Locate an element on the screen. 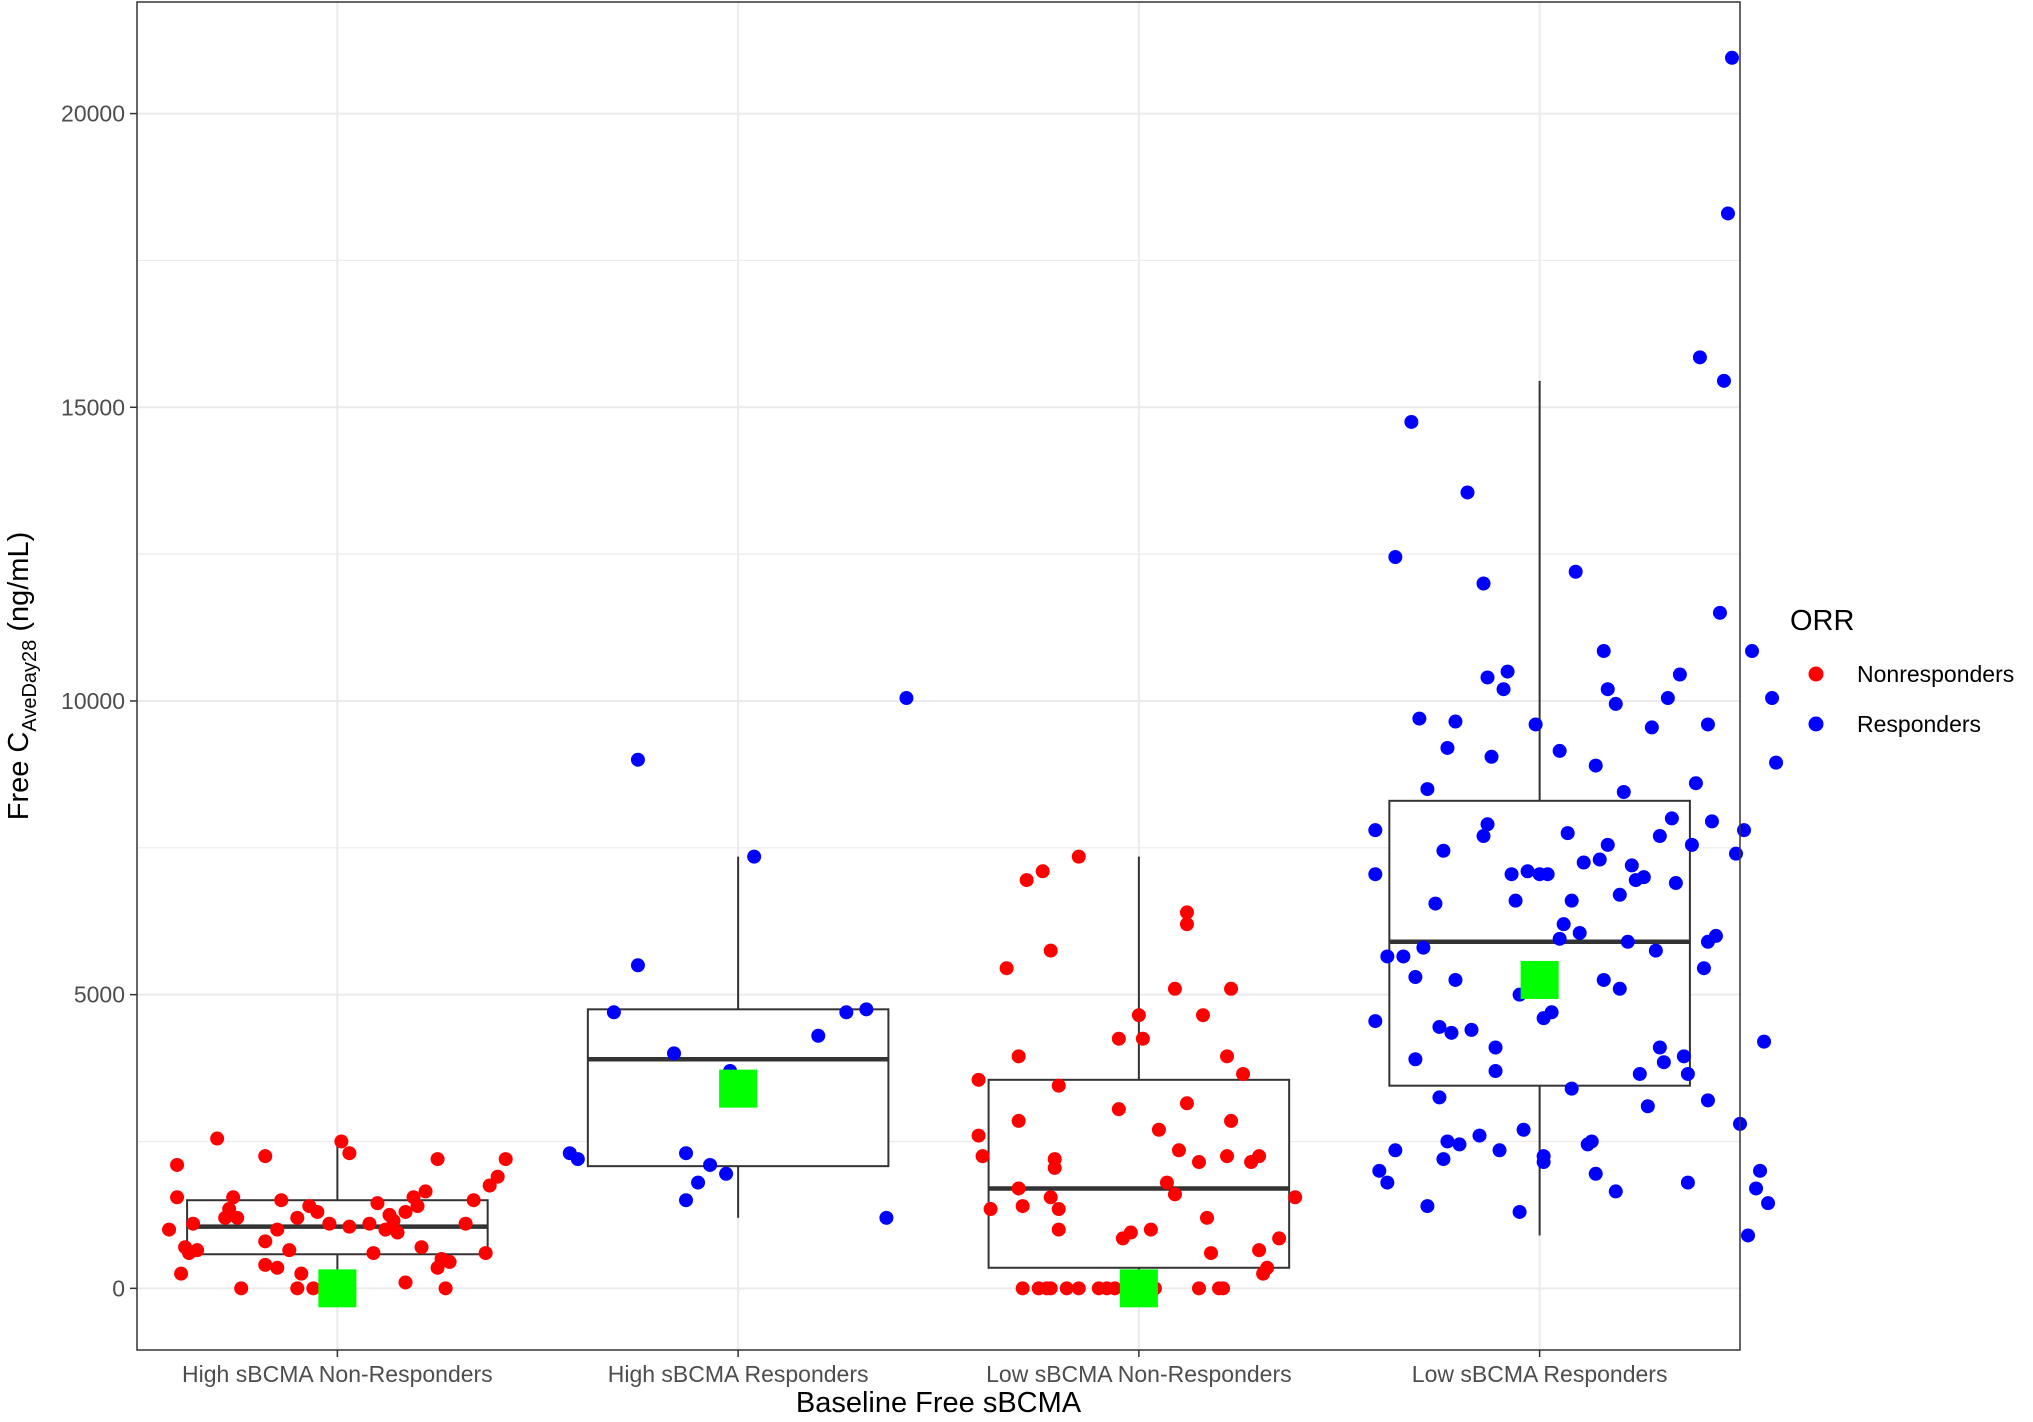 Image resolution: width=2033 pixels, height=1422 pixels. y-tick-label: 0 is located at coordinates (118, 1288).